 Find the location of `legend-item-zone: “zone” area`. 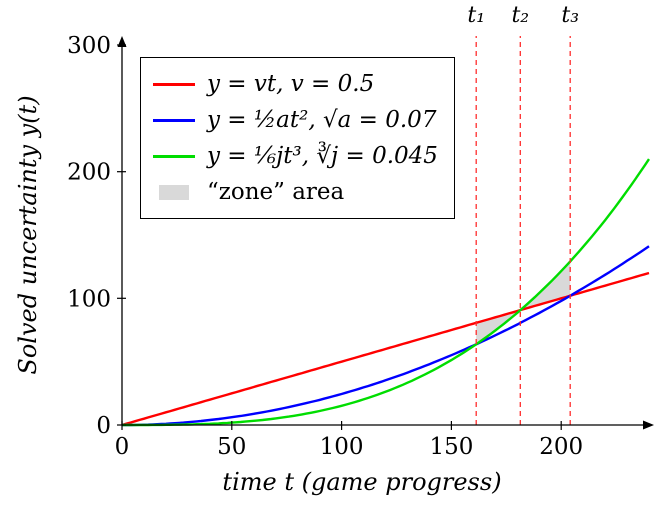

legend-item-zone: “zone” area is located at coordinates (295, 192).